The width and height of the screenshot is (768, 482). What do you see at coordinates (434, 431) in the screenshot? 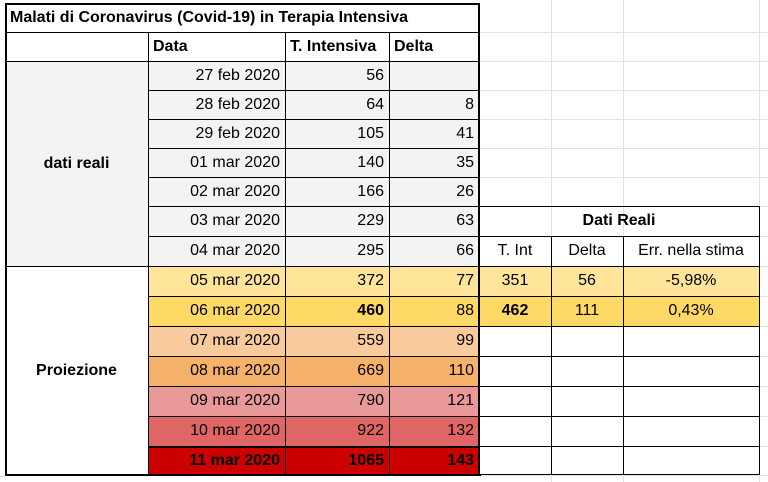
I see `row-delta: 132` at bounding box center [434, 431].